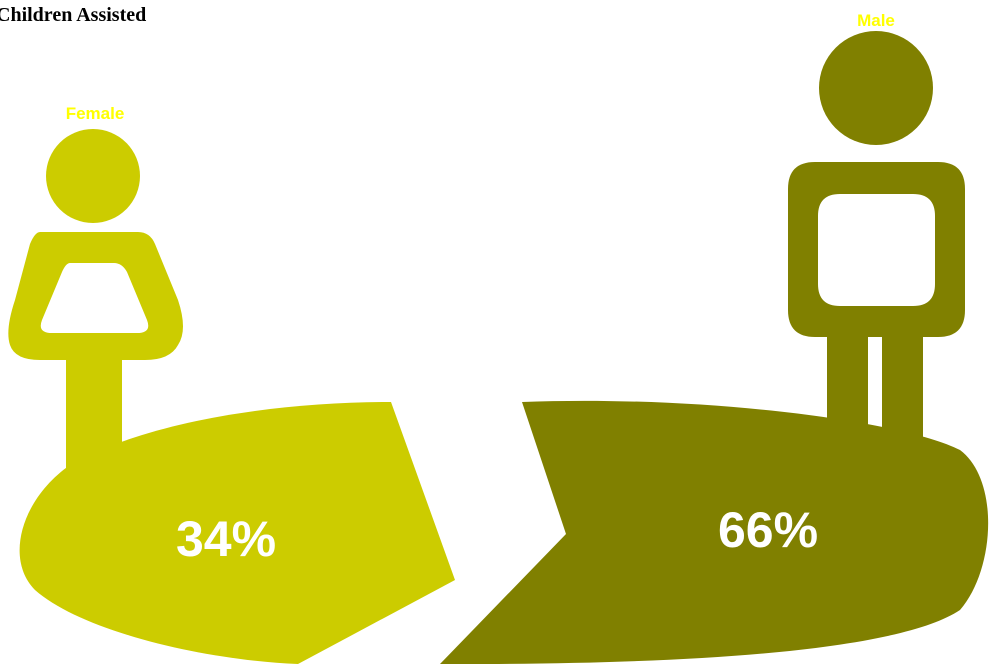 The height and width of the screenshot is (664, 991). What do you see at coordinates (226, 539) in the screenshot?
I see `female-value-label: 34%` at bounding box center [226, 539].